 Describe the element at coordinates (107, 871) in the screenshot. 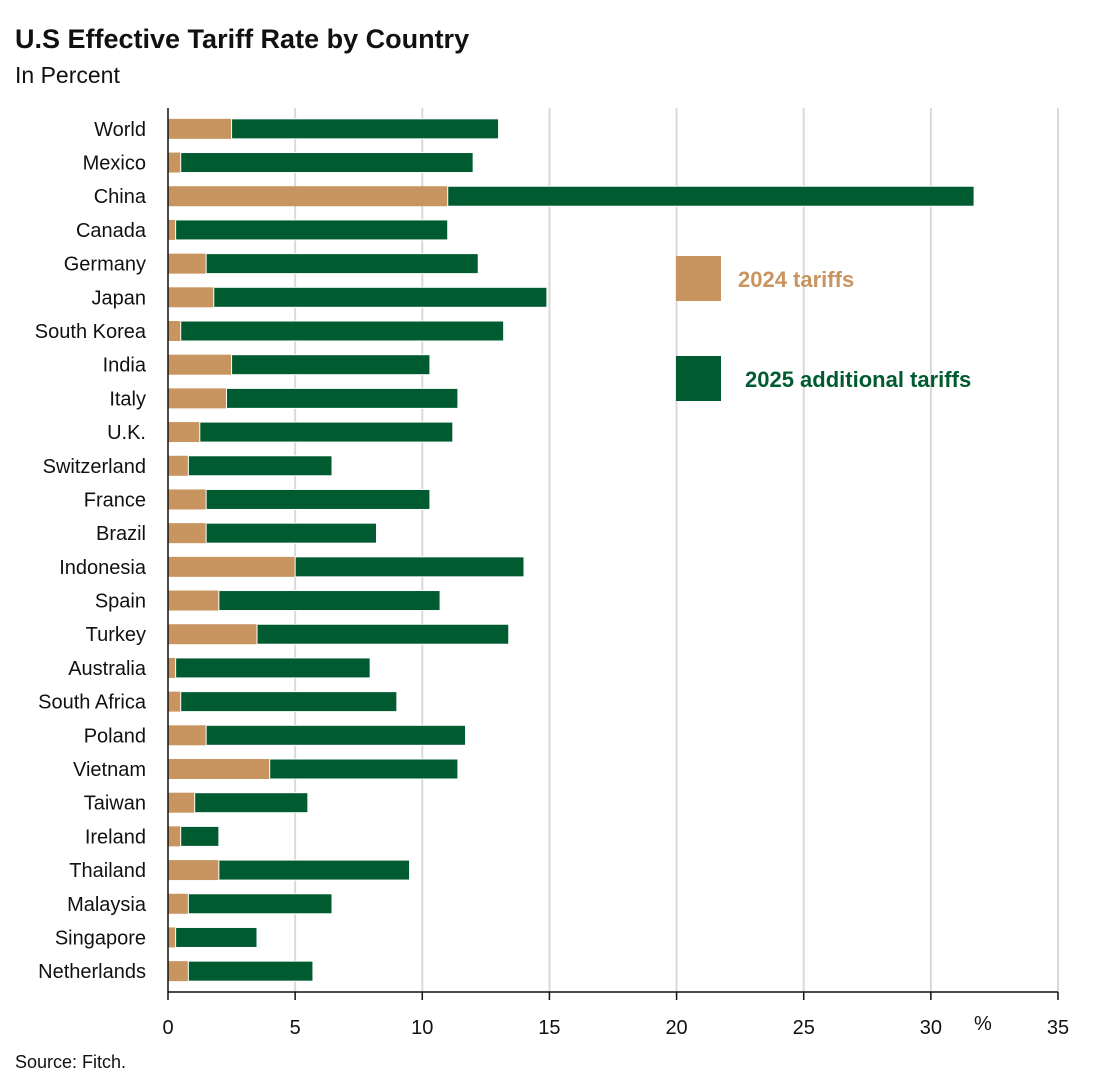

I see `category-label: Thailand` at that location.